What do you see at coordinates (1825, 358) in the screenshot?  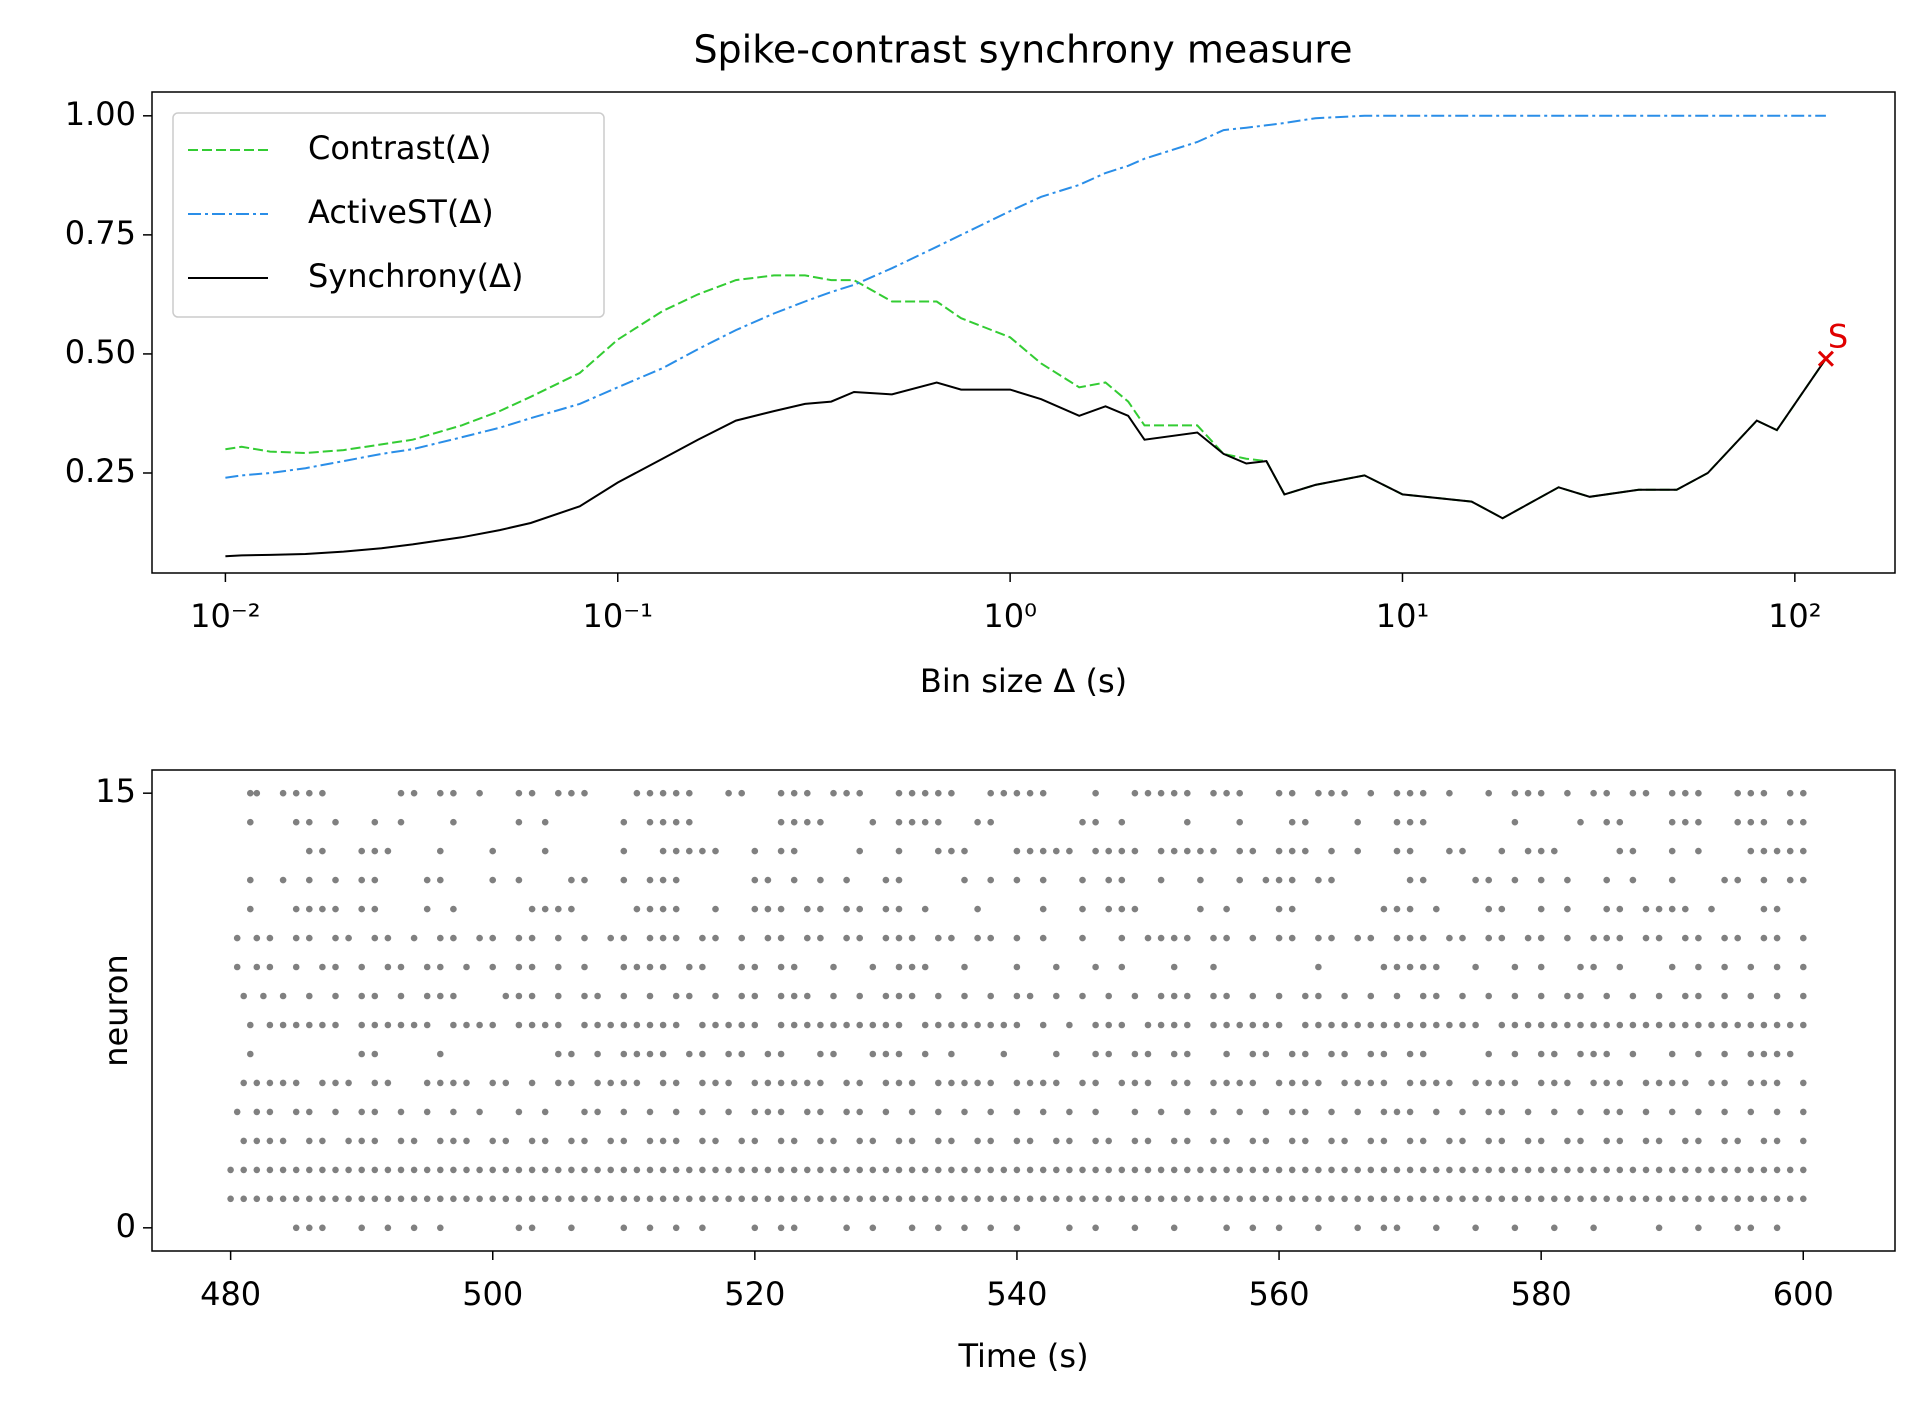 I see `annotation-marker` at bounding box center [1825, 358].